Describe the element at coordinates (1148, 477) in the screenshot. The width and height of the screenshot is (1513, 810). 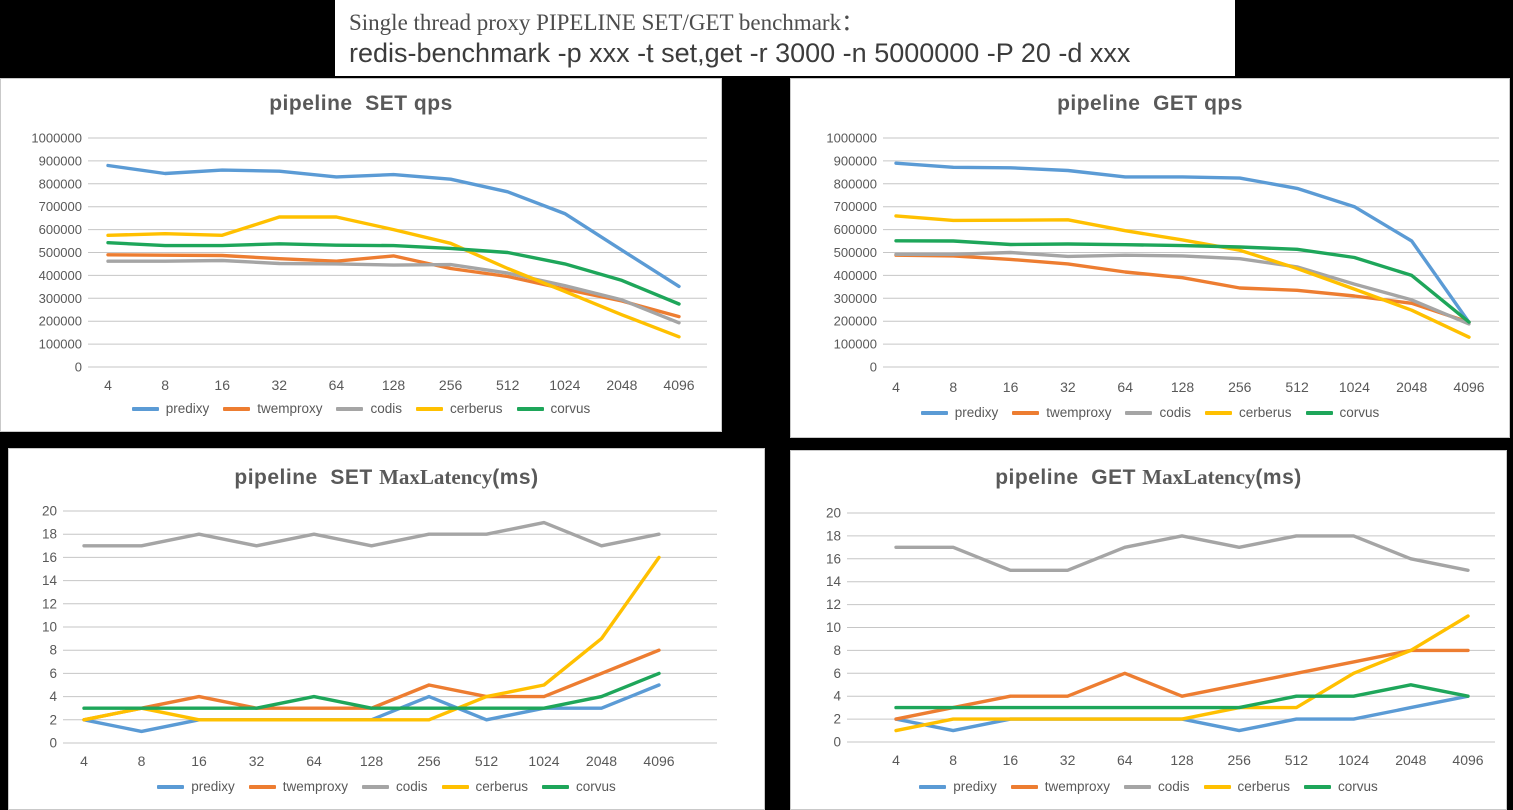
I see `chart-title-get-maxlatency: pipeline GET MaxLatency(ms)` at that location.